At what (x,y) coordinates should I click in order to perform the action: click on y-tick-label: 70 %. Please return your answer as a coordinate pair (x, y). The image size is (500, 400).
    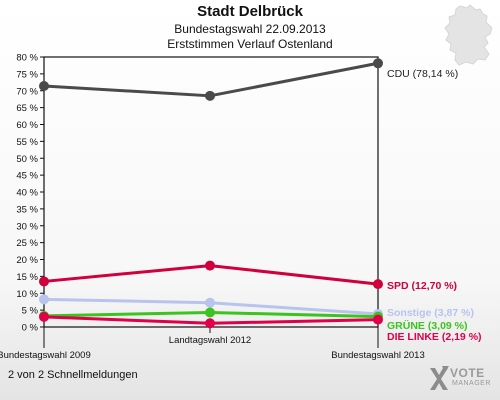
    Looking at the image, I should click on (27, 91).